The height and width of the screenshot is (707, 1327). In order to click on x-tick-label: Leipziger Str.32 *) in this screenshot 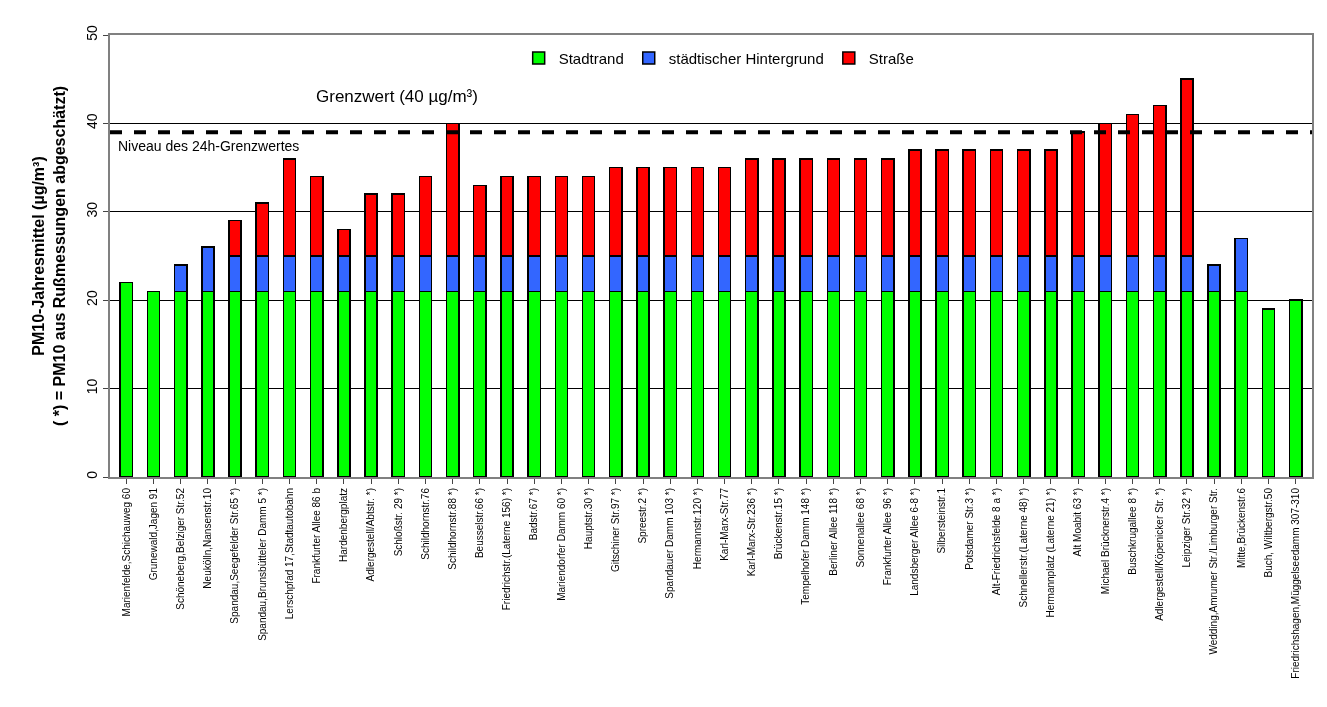, I will do `click(1187, 528)`.